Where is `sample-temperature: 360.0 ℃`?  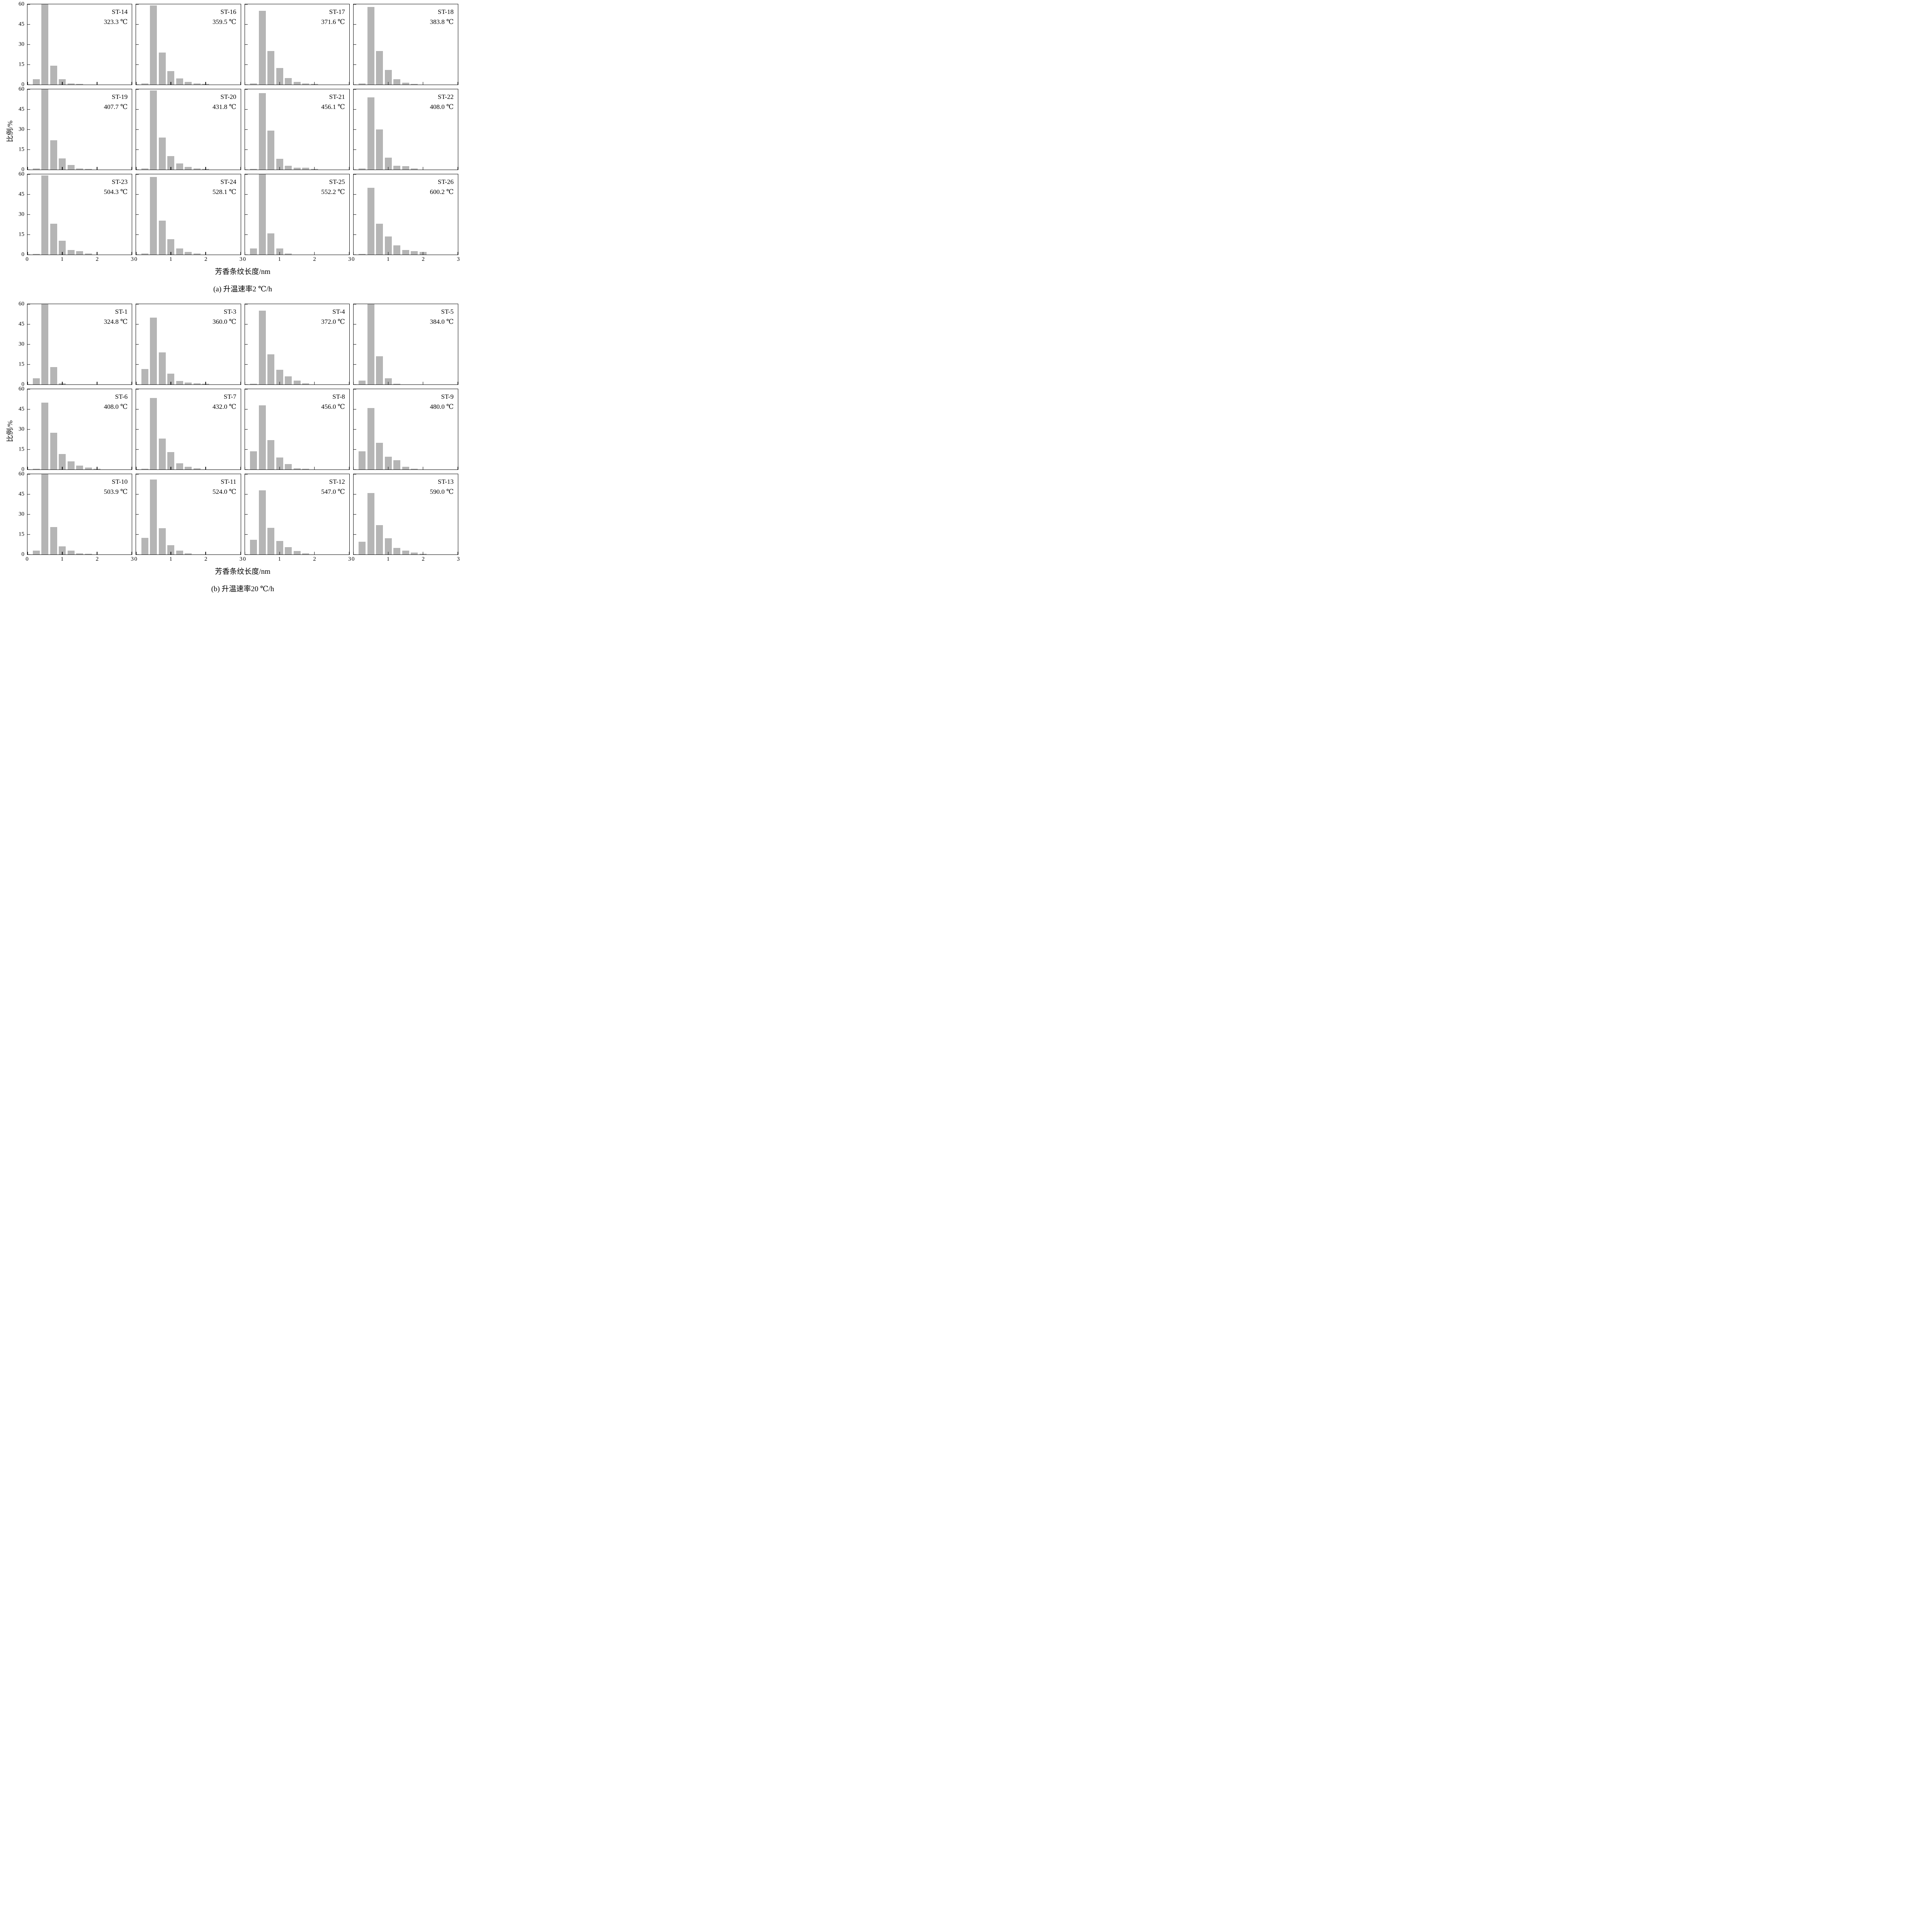
sample-temperature: 360.0 ℃ is located at coordinates (224, 321).